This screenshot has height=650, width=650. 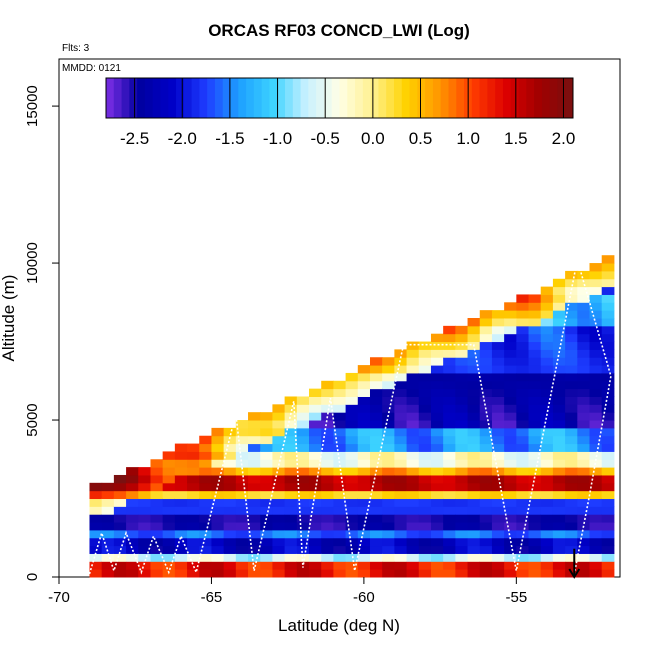 I want to click on y-axis-label: Altitude (m), so click(x=9, y=318).